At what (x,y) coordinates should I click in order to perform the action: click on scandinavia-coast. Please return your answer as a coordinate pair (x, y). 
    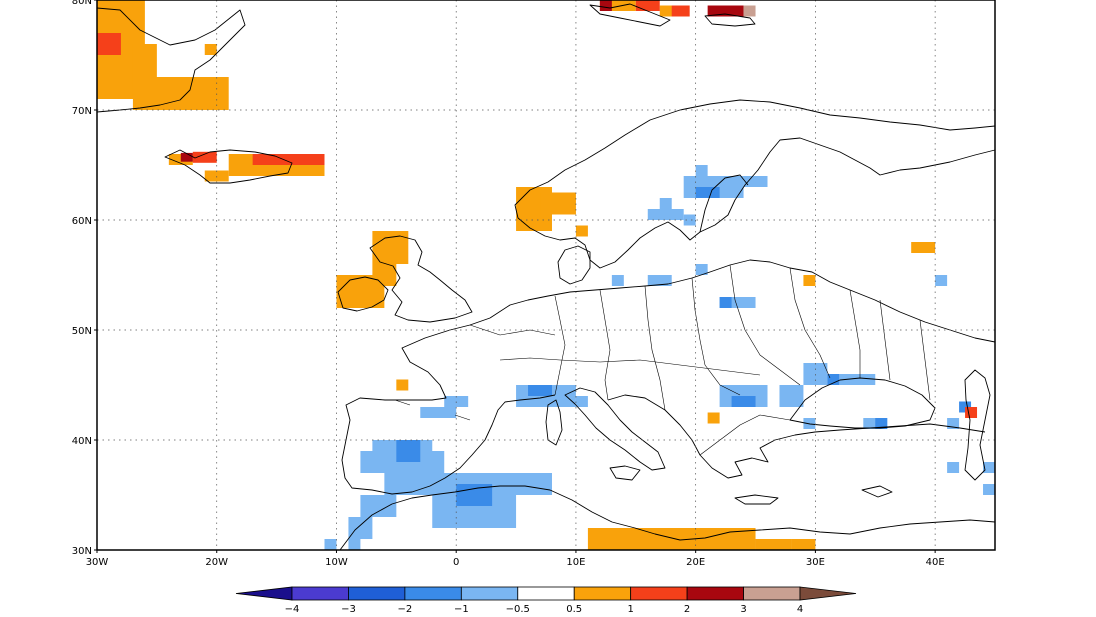
    Looking at the image, I should click on (755, 184).